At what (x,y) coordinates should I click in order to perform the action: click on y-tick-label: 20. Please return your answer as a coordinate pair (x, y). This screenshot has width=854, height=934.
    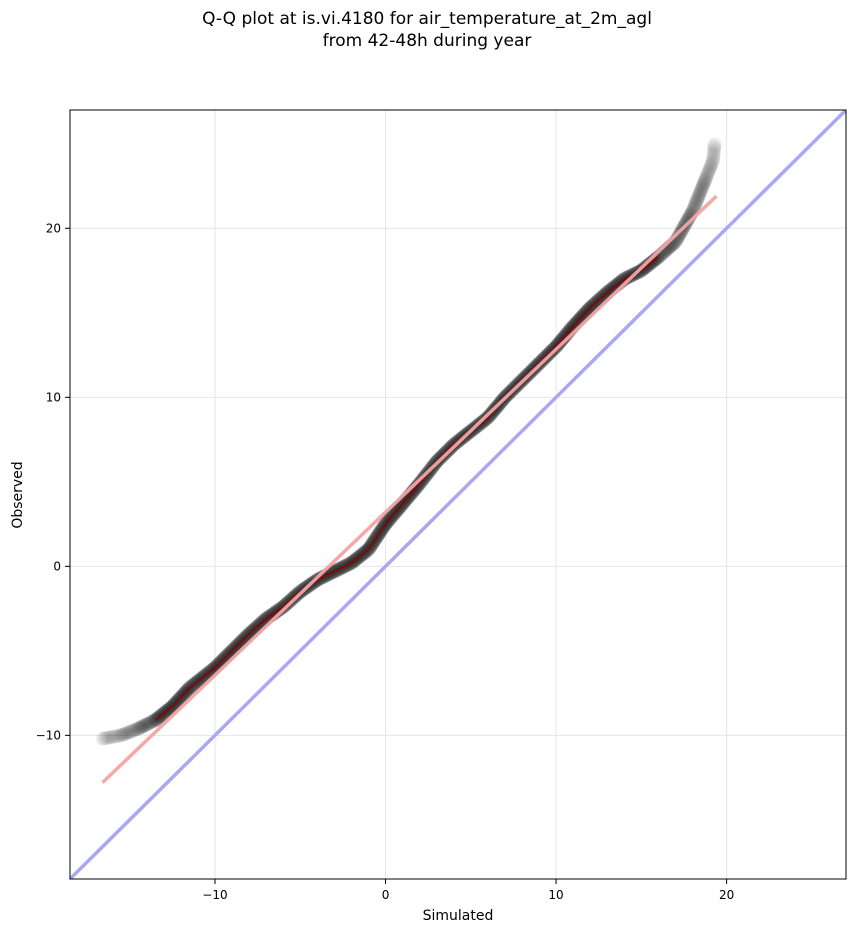
    Looking at the image, I should click on (53, 228).